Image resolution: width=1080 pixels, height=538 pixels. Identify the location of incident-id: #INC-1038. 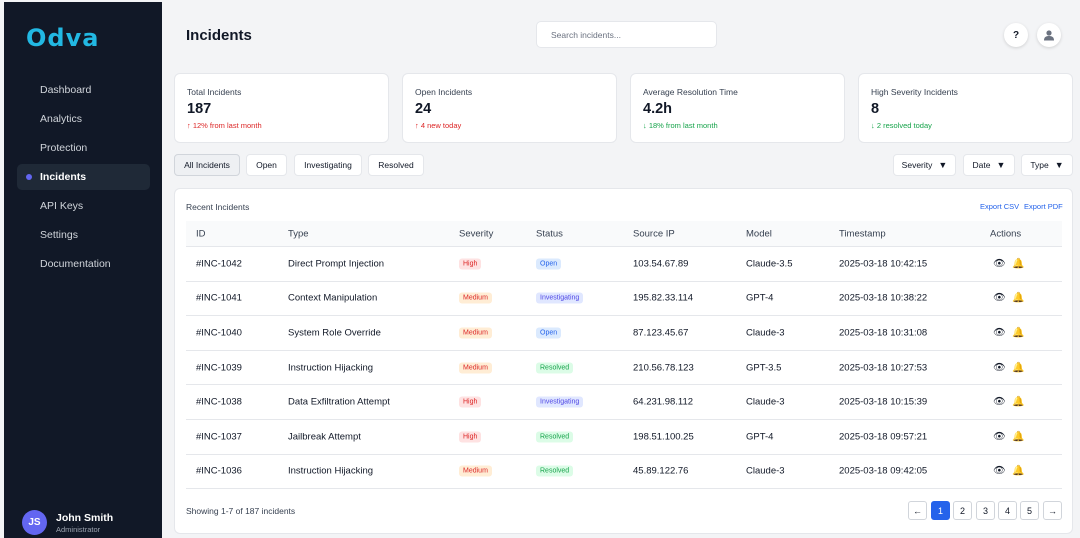
(219, 402).